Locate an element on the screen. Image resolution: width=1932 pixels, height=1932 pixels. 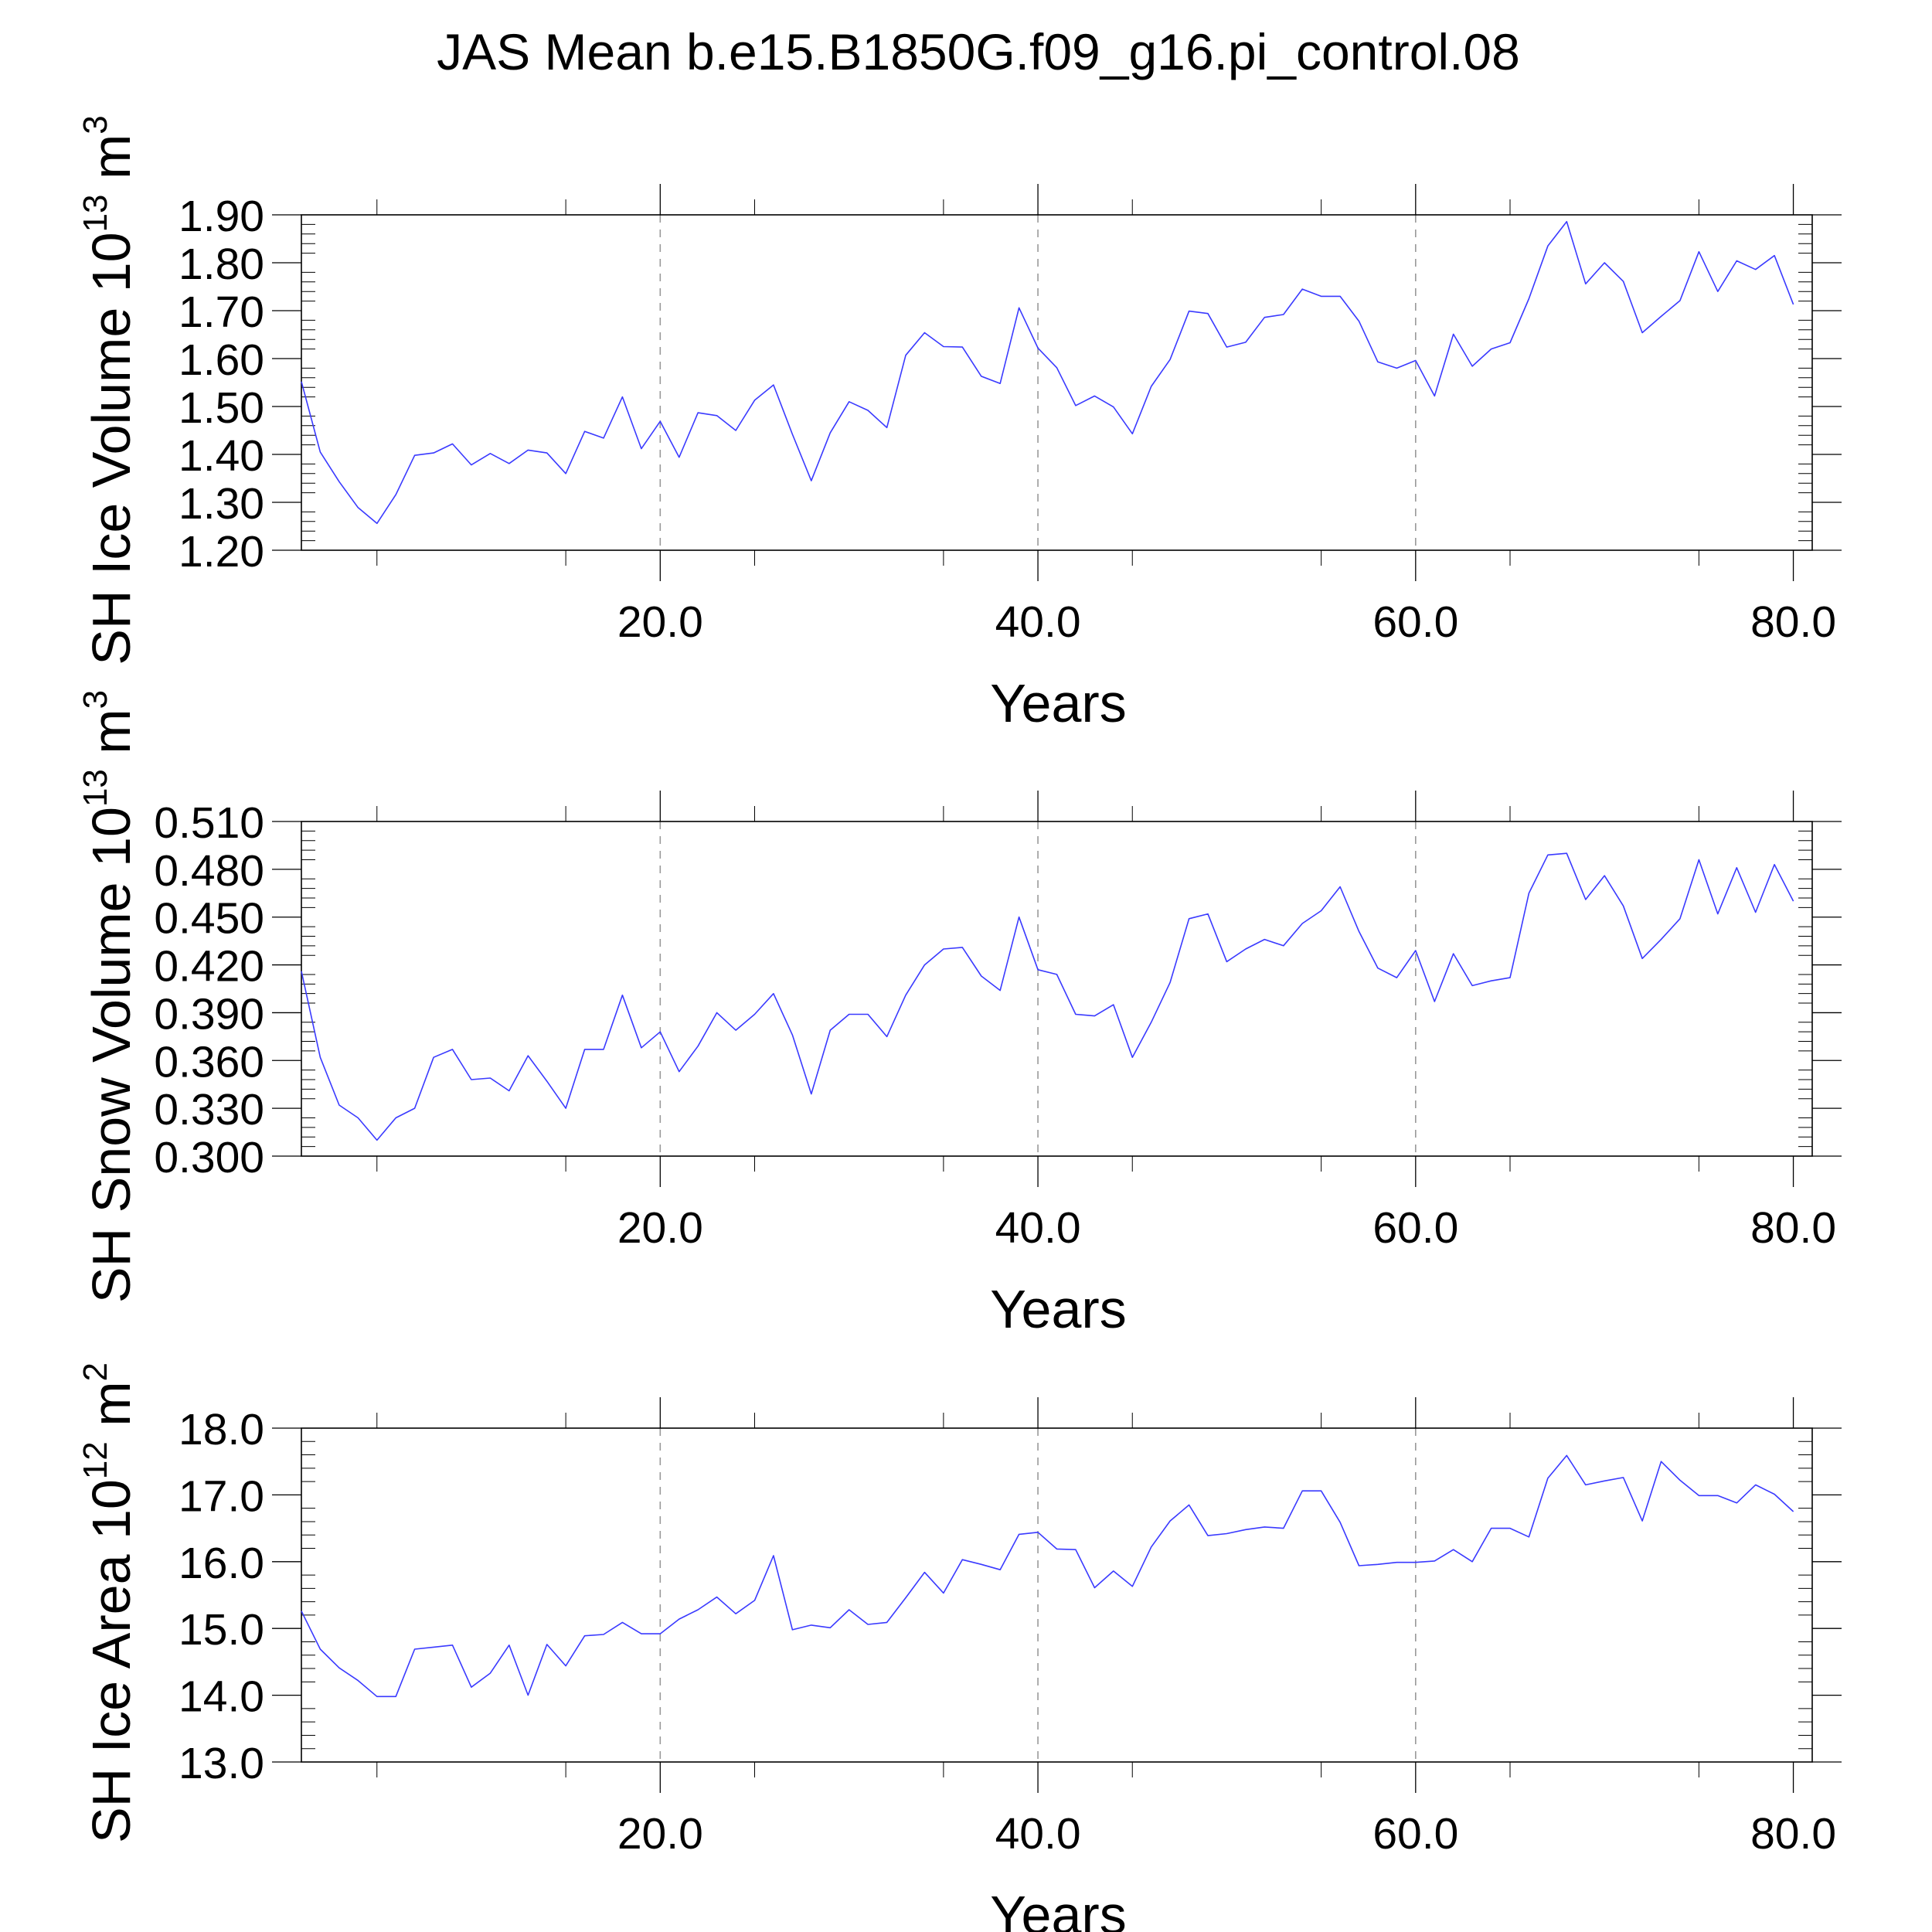
y-tick-label: 13.0 is located at coordinates (221, 1764).